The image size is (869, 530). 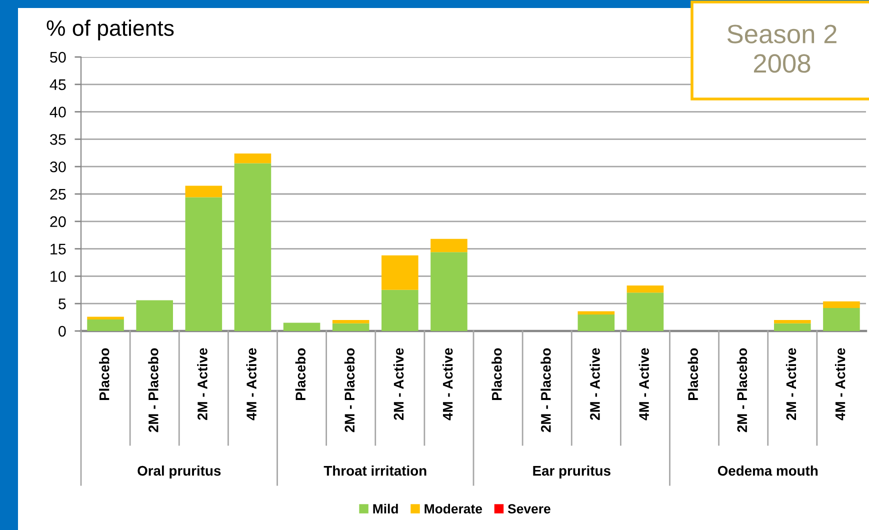 I want to click on y-tick-label: 15, so click(x=58, y=249).